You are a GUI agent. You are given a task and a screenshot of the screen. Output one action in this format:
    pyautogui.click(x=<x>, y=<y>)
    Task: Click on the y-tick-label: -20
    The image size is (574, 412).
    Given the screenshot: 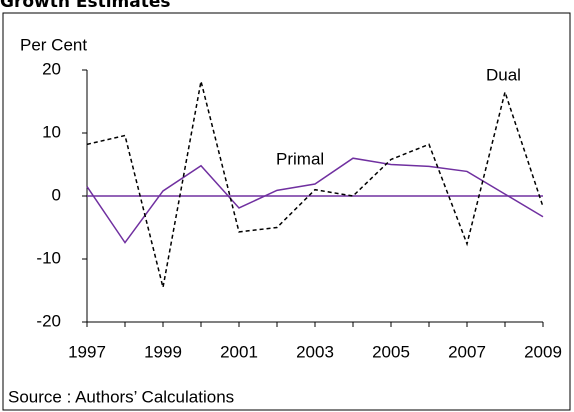 What is the action you would take?
    pyautogui.click(x=48, y=320)
    